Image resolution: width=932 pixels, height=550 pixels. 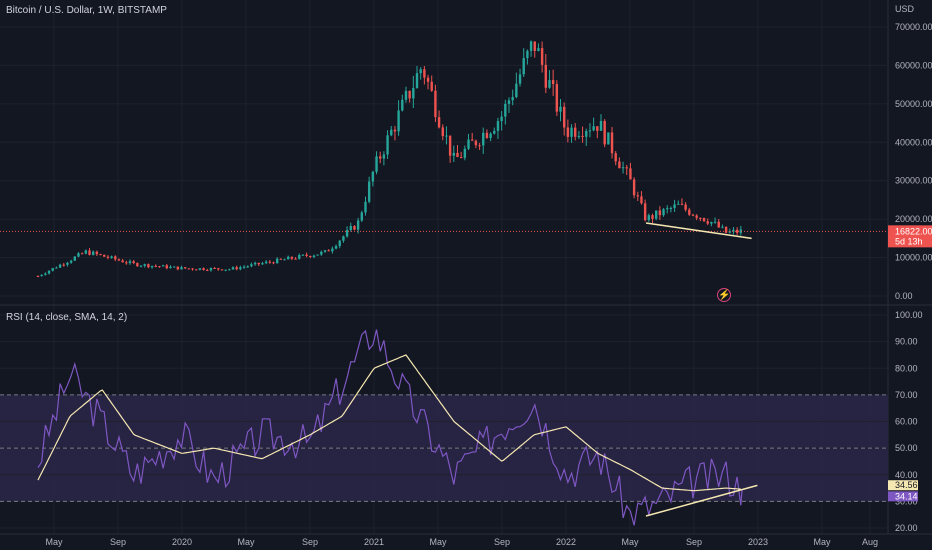 I want to click on price-legend: Bitcoin / U.S. Dollar, 1W, BITSTAMP, so click(x=86, y=10).